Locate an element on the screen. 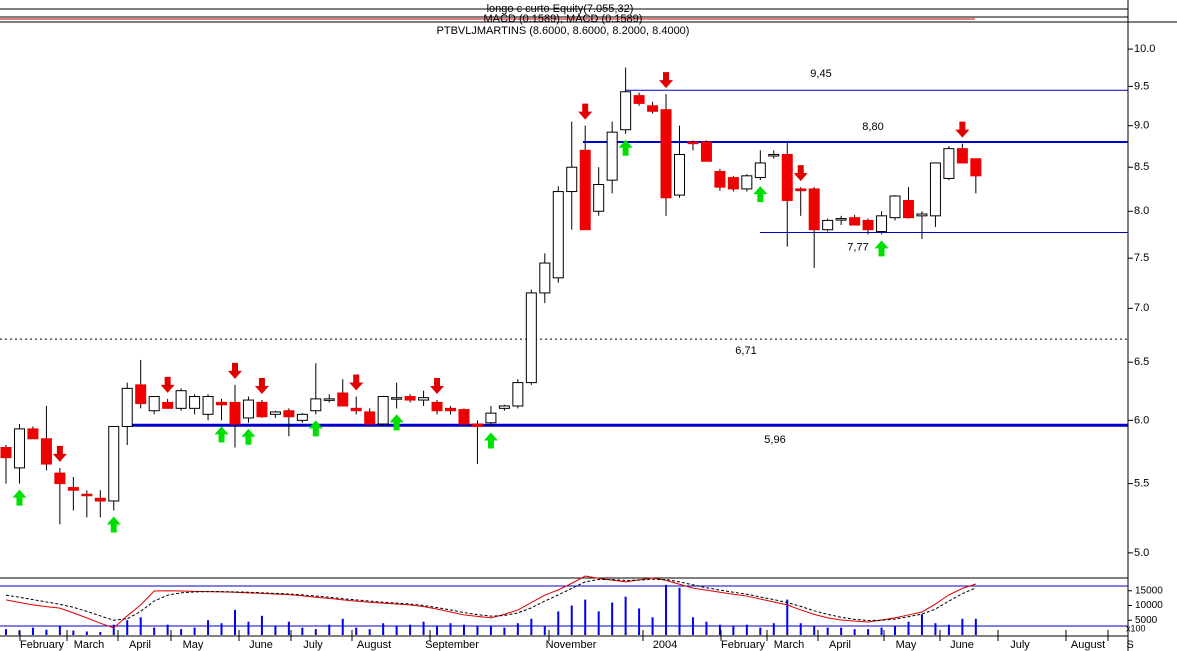  level-label: 7,77 is located at coordinates (857, 247).